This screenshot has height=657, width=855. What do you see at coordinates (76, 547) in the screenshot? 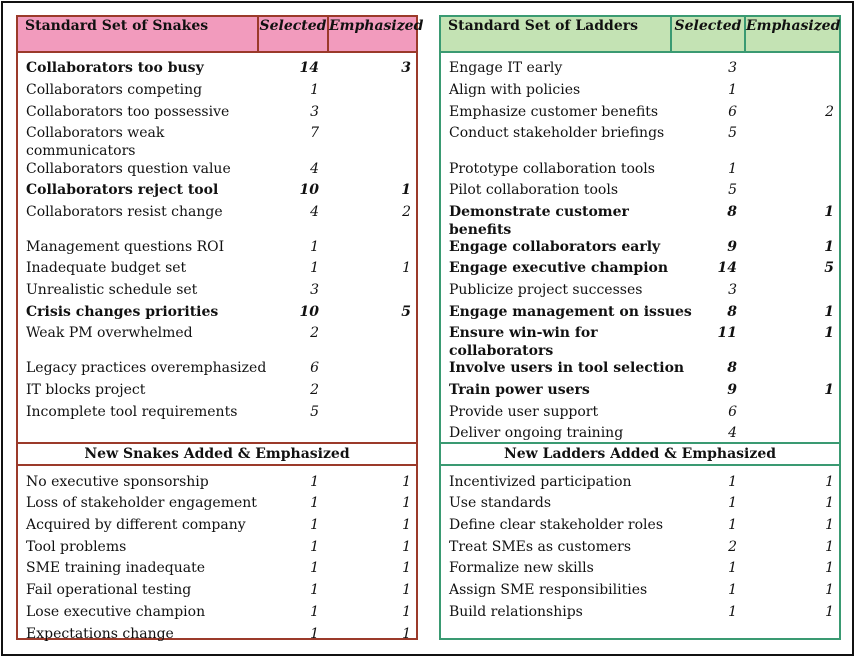
I see `new-snake-label: Tool problems` at bounding box center [76, 547].